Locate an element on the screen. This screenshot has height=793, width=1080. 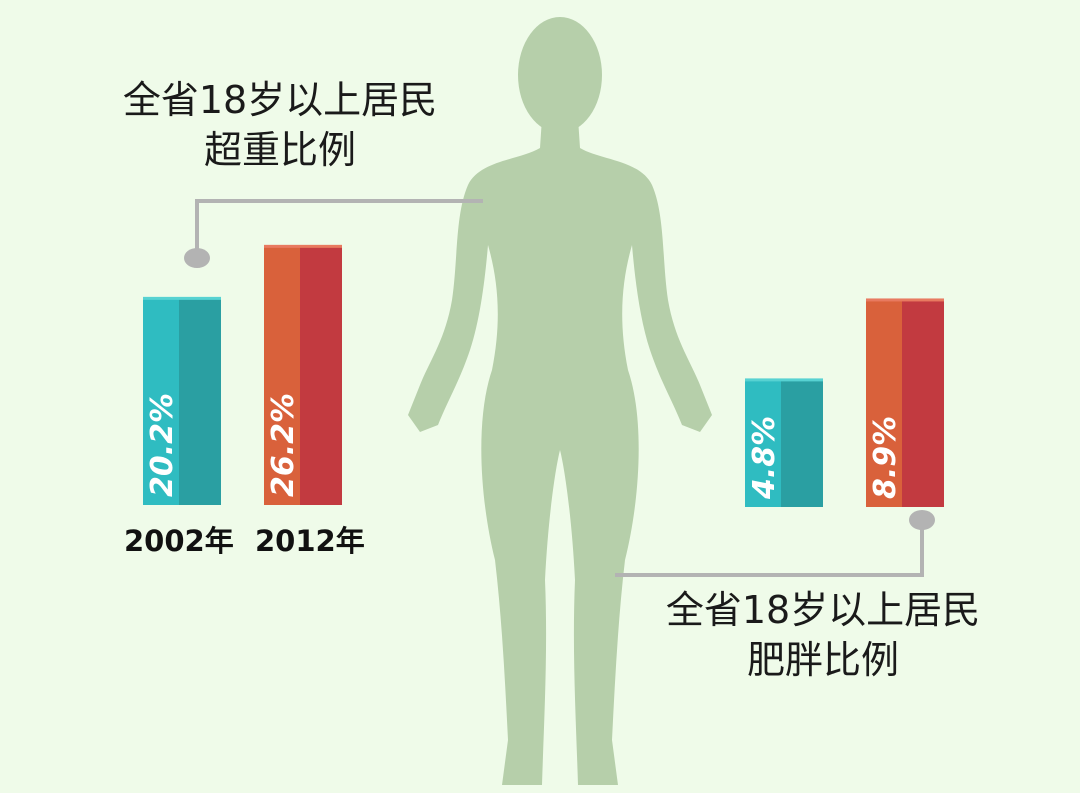
overweight-title-line1: 全省18岁以上居民 is located at coordinates (280, 100).